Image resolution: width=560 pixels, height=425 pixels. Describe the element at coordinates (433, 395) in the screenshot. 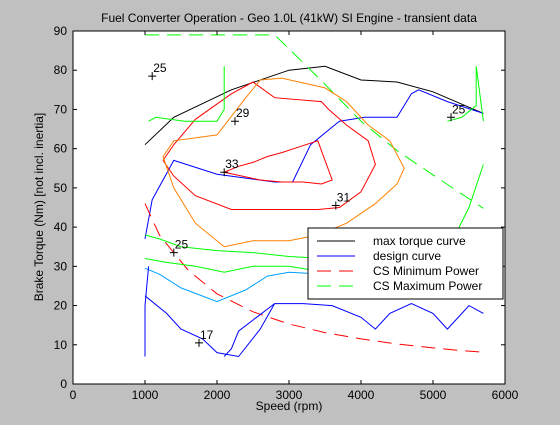

I see `x-tick-label: 5000` at that location.